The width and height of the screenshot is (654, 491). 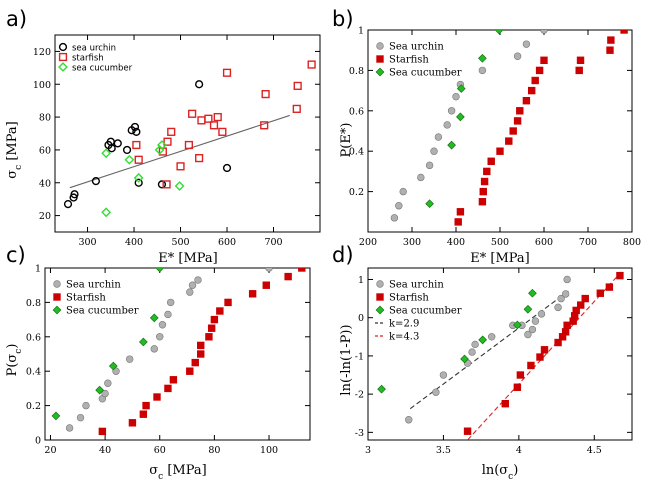 I want to click on y-tick-label: 0.8, so click(x=356, y=71).